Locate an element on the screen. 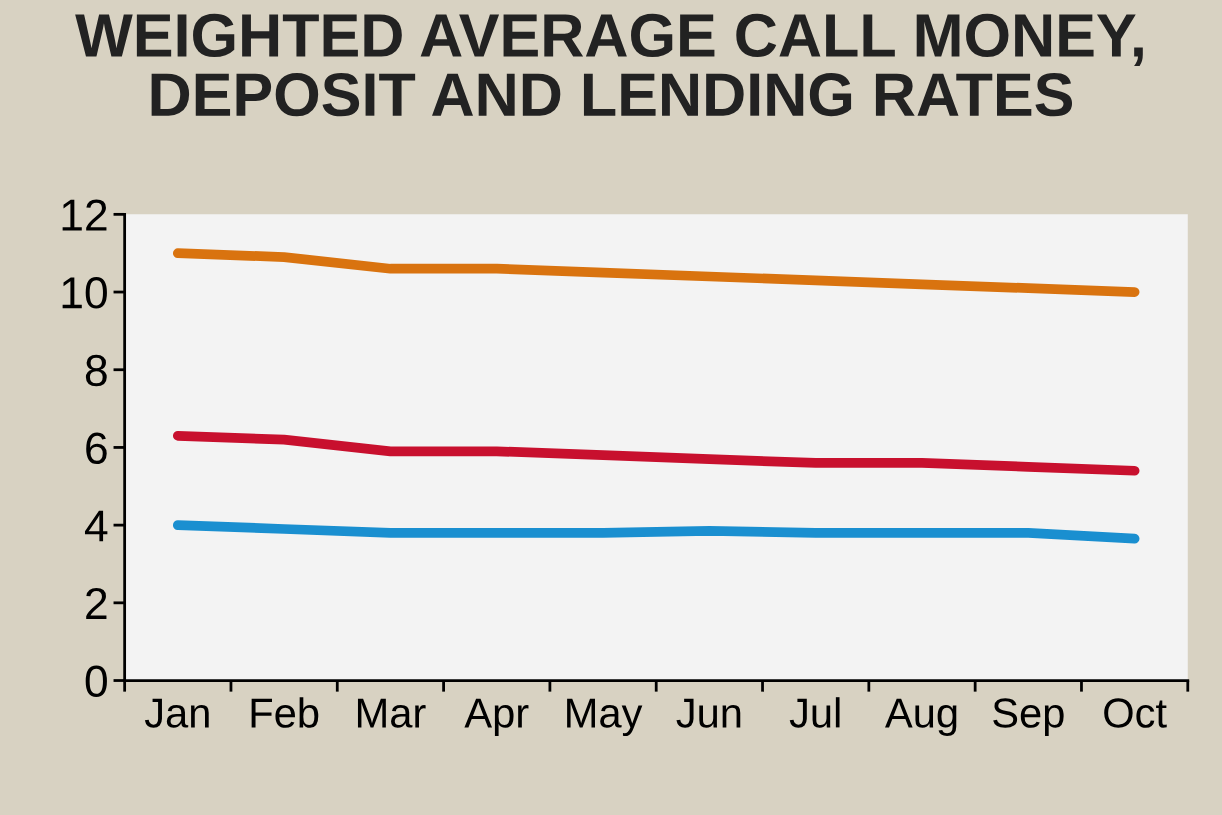  chart-title: WEIGHTED AVERAGE CALL MONEY, DEPOSIT AND LENDING RATES is located at coordinates (609, 65).